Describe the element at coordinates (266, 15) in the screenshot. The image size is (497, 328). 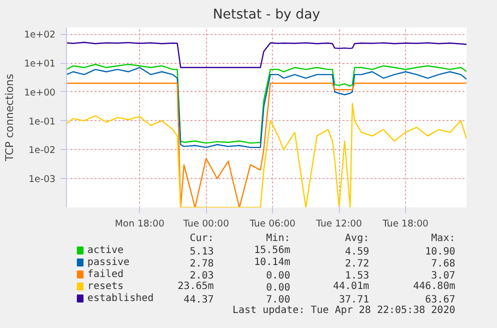
I see `chart-title: Netstat - by day` at that location.